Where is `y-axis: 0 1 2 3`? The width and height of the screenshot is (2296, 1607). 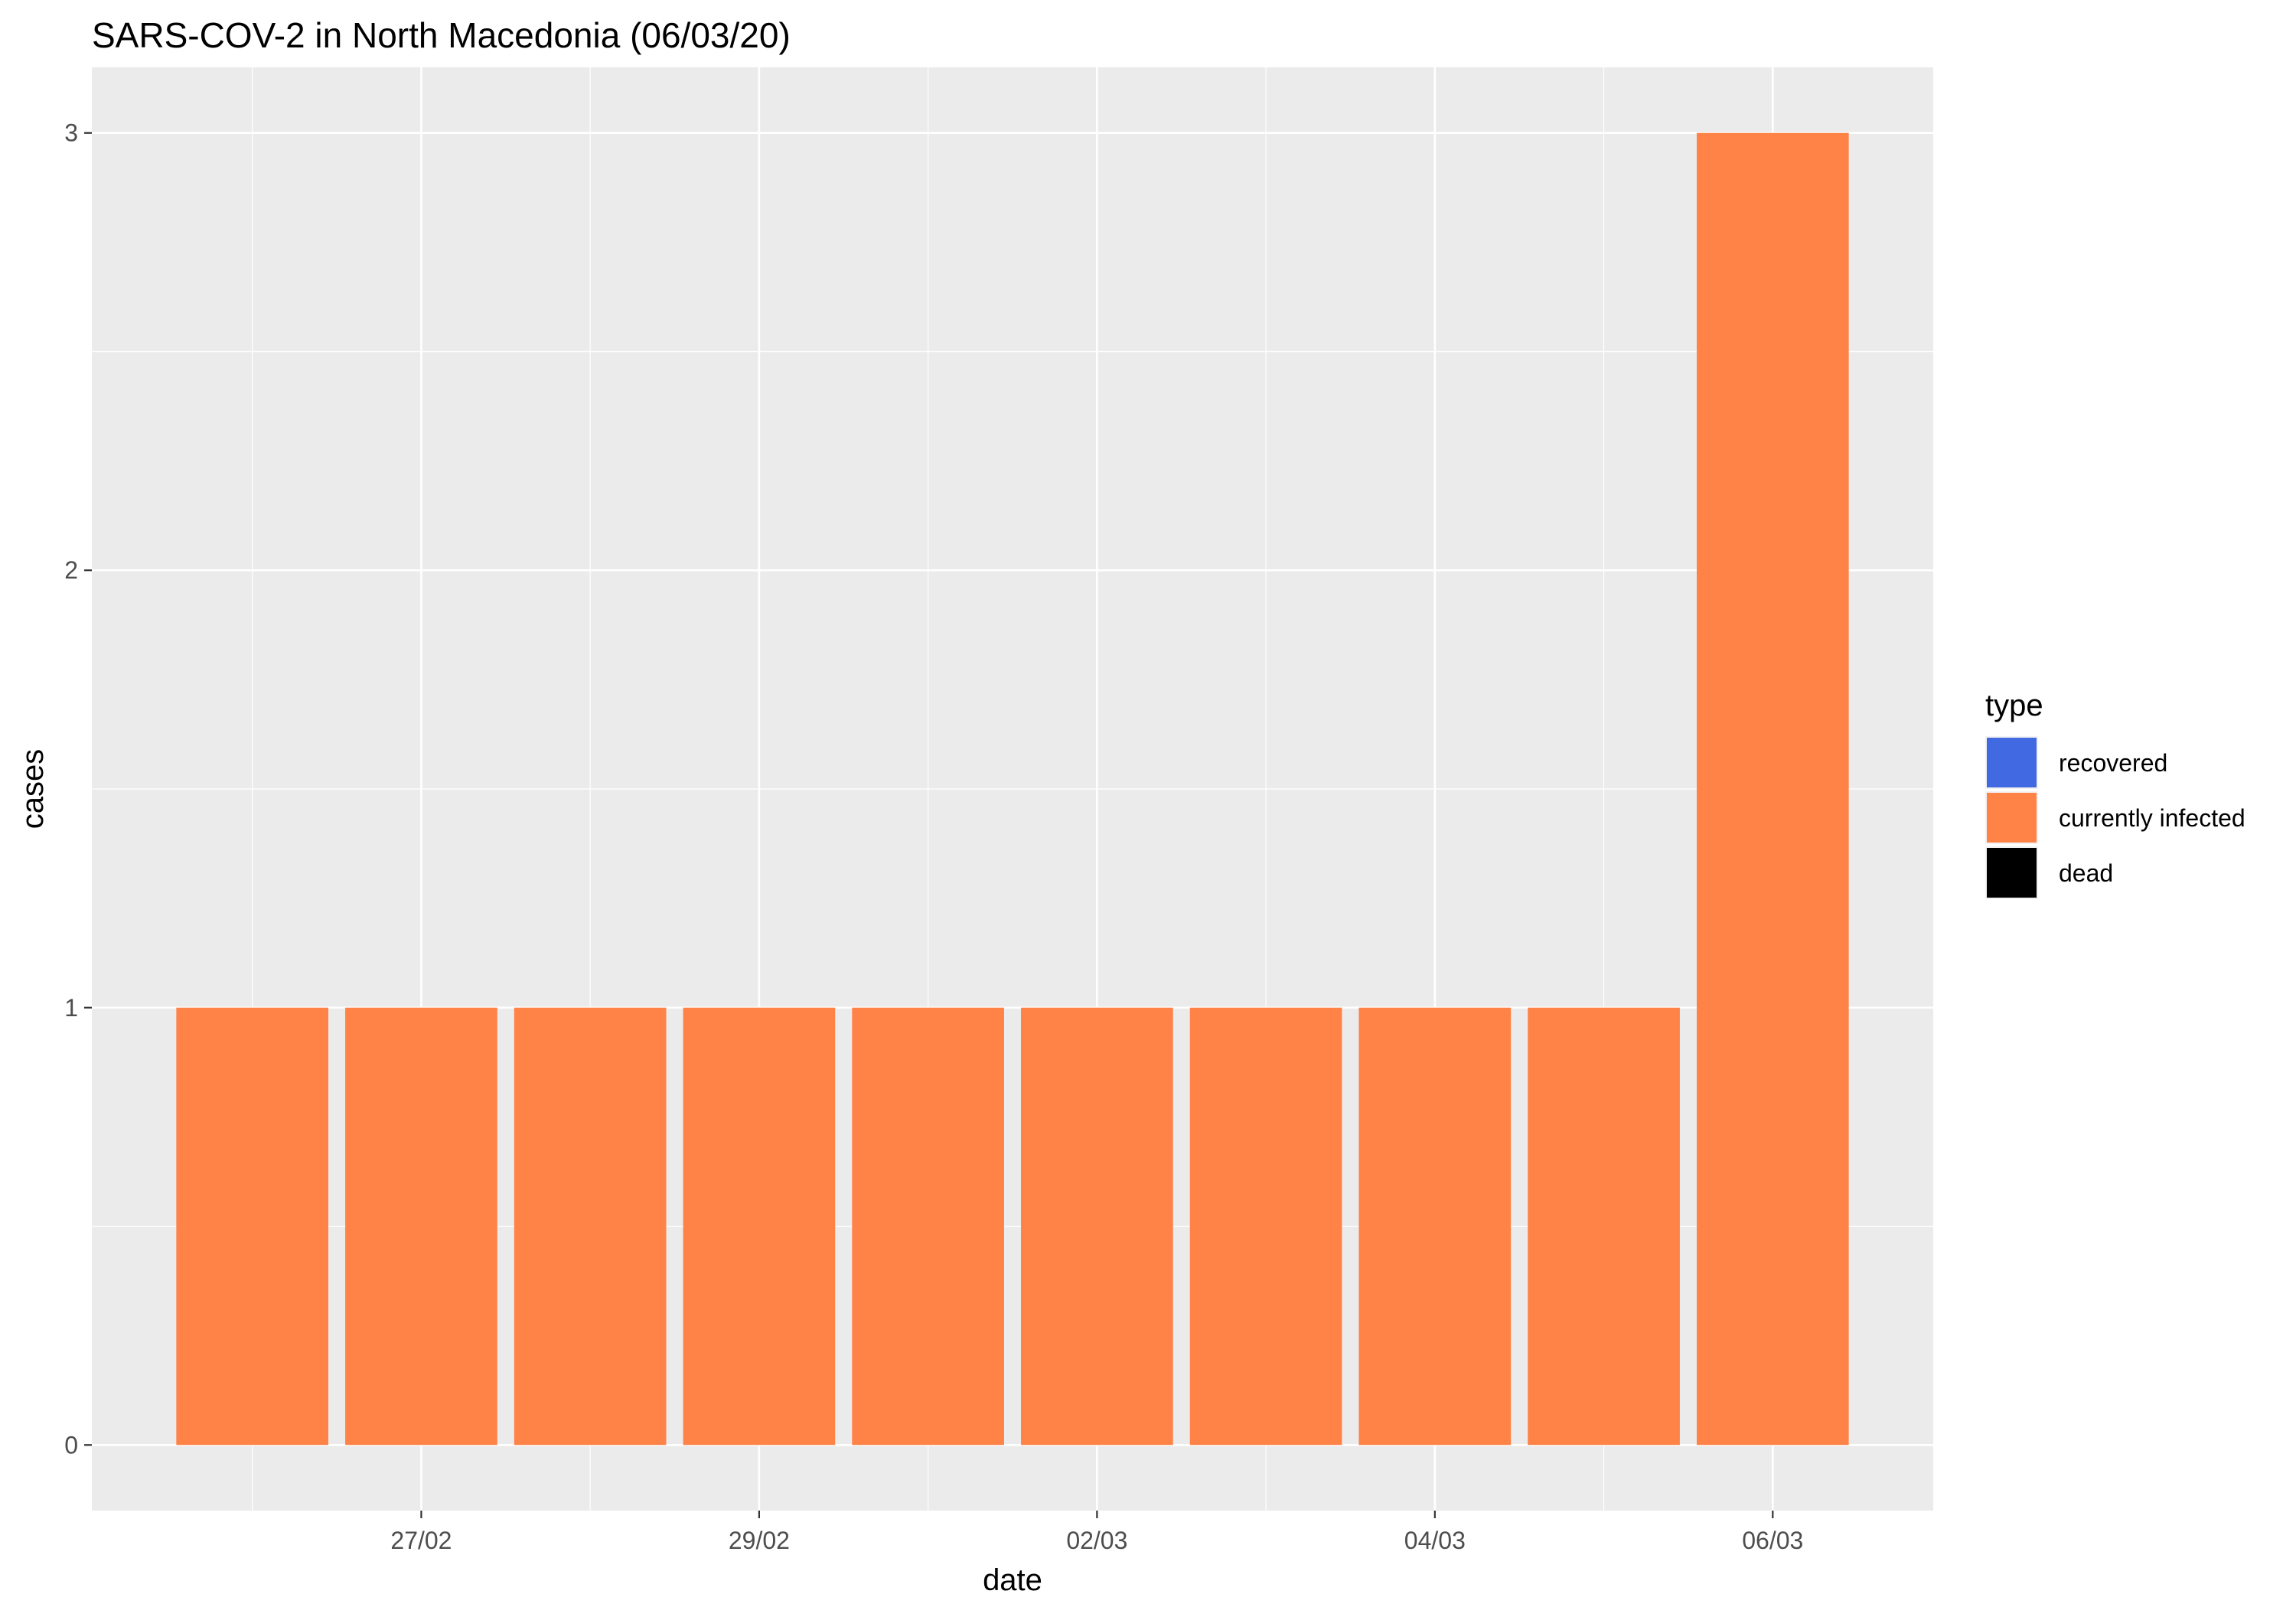
y-axis: 0 1 2 3 is located at coordinates (78, 789).